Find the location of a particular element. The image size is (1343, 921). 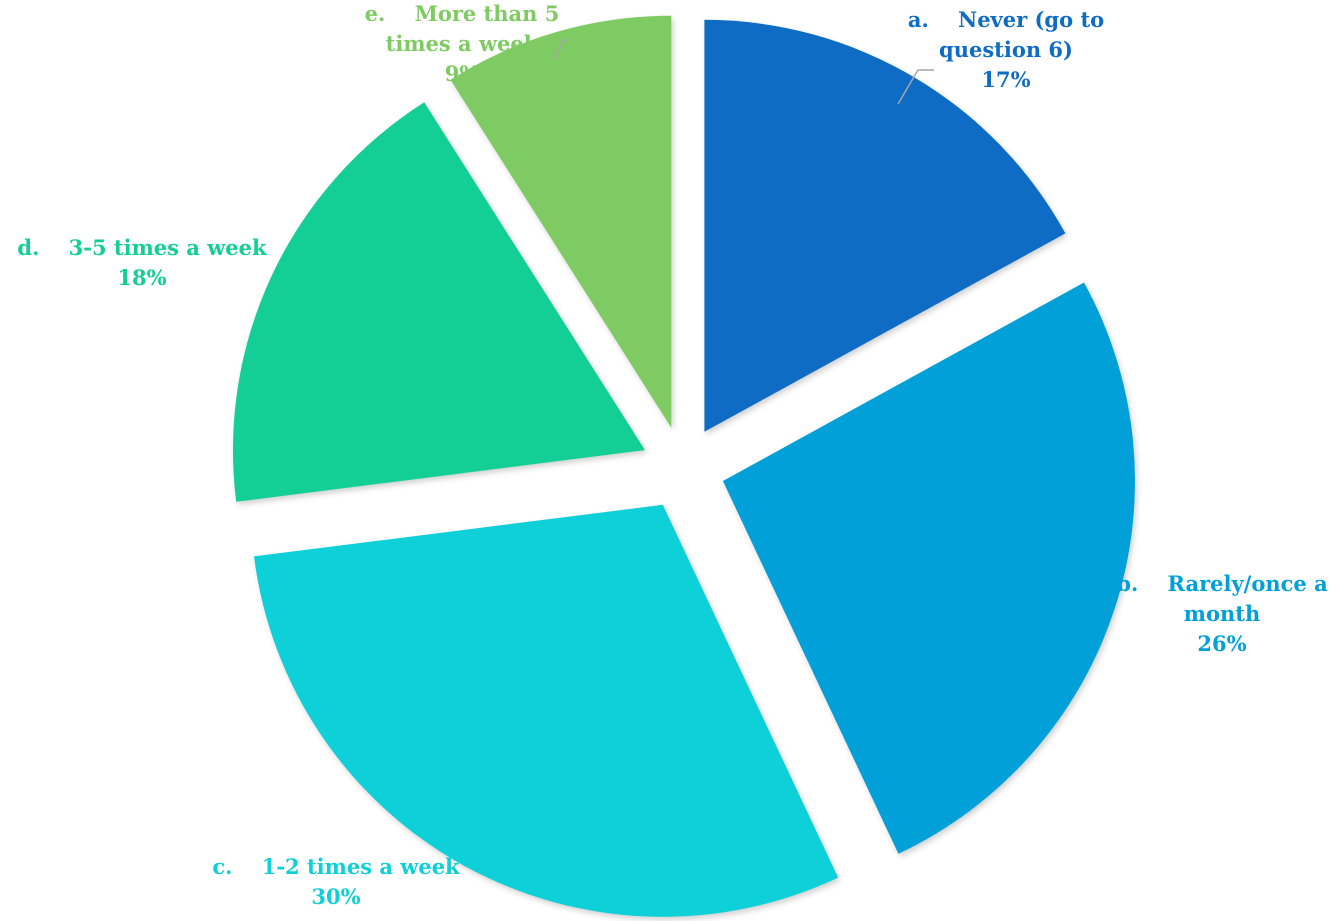

leader-line-a is located at coordinates (915, 87).